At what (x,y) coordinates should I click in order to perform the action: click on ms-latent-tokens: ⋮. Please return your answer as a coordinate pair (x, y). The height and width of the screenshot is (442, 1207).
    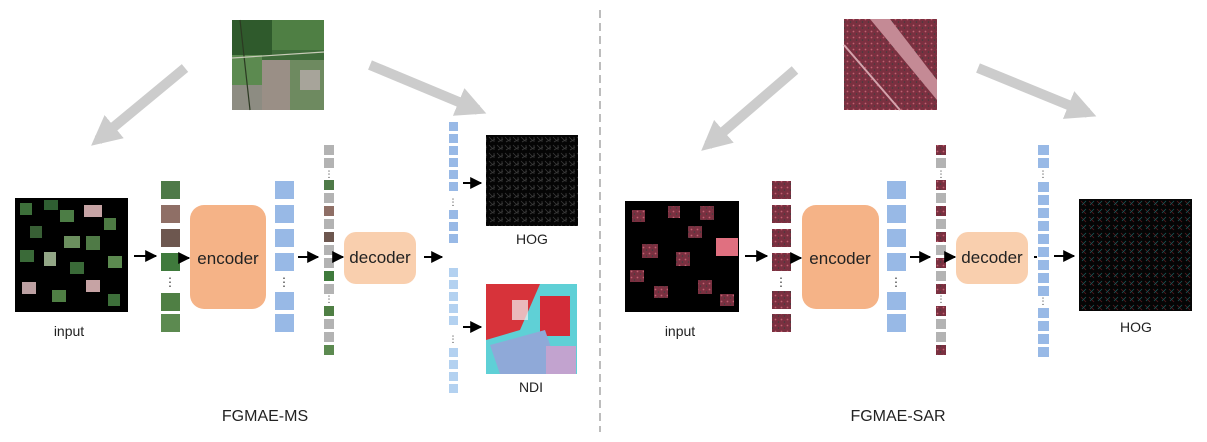
    Looking at the image, I should click on (284, 256).